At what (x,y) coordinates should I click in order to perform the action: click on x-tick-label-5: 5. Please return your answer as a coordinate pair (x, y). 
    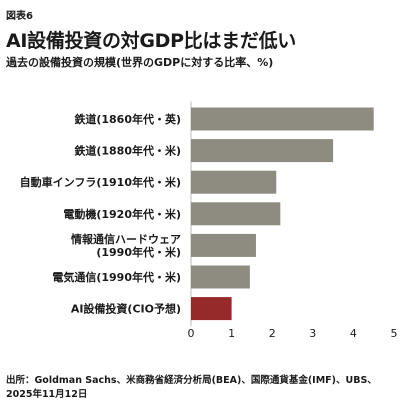
    Looking at the image, I should click on (394, 333).